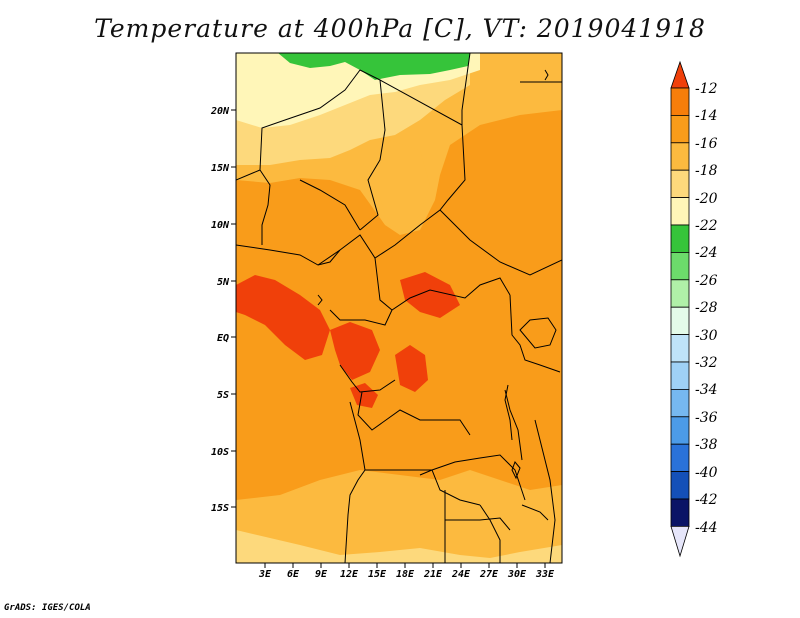  Describe the element at coordinates (283, 317) in the screenshot. I see `field-dark-patch-west` at that location.